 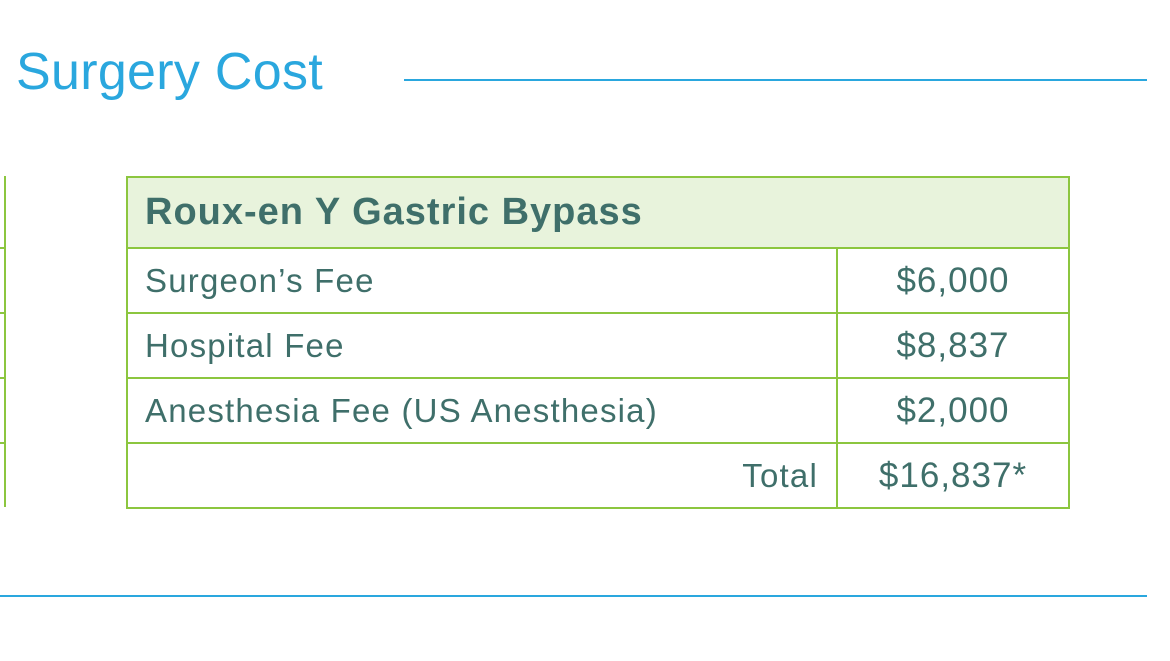 What do you see at coordinates (170, 72) in the screenshot?
I see `page-title: Surgery Cost` at bounding box center [170, 72].